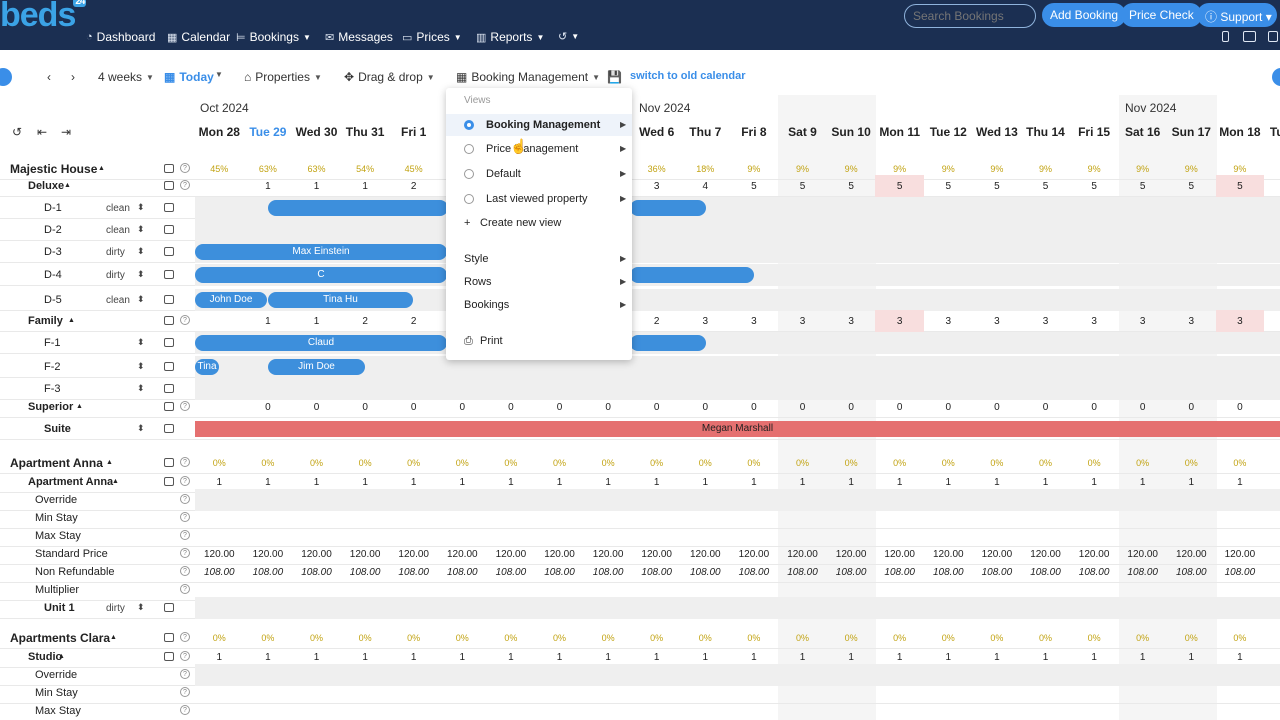  Describe the element at coordinates (56, 500) in the screenshot. I see `row-label: Override` at that location.